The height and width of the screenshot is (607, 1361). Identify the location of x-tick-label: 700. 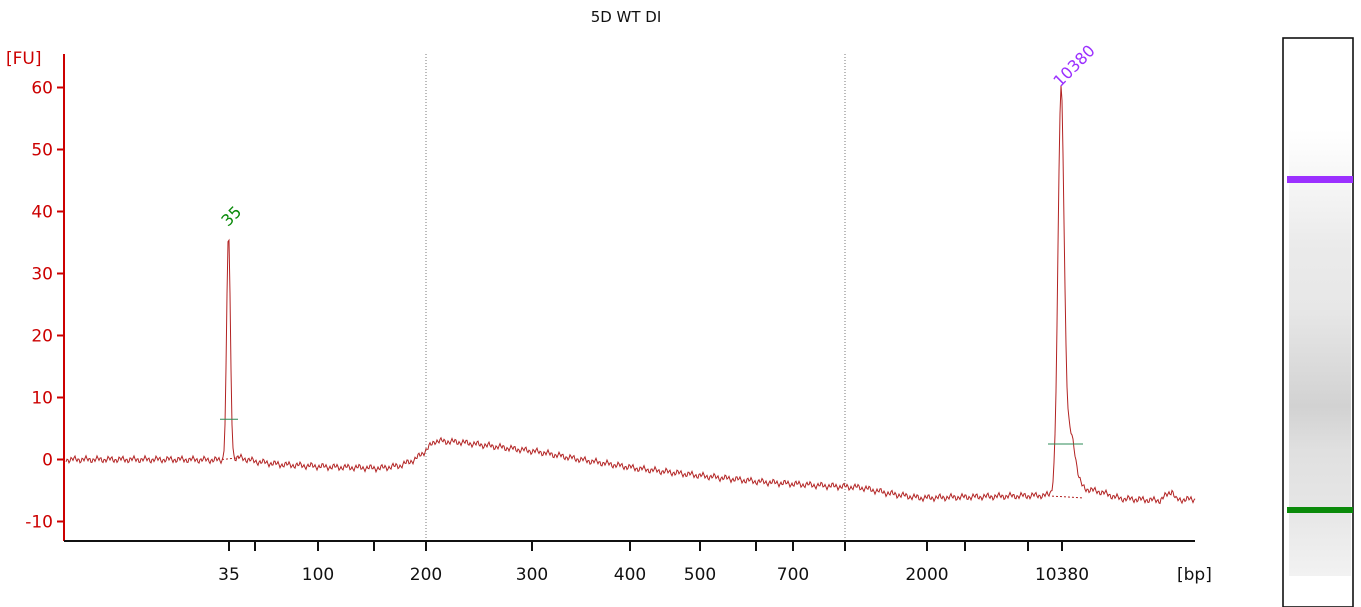
(793, 575).